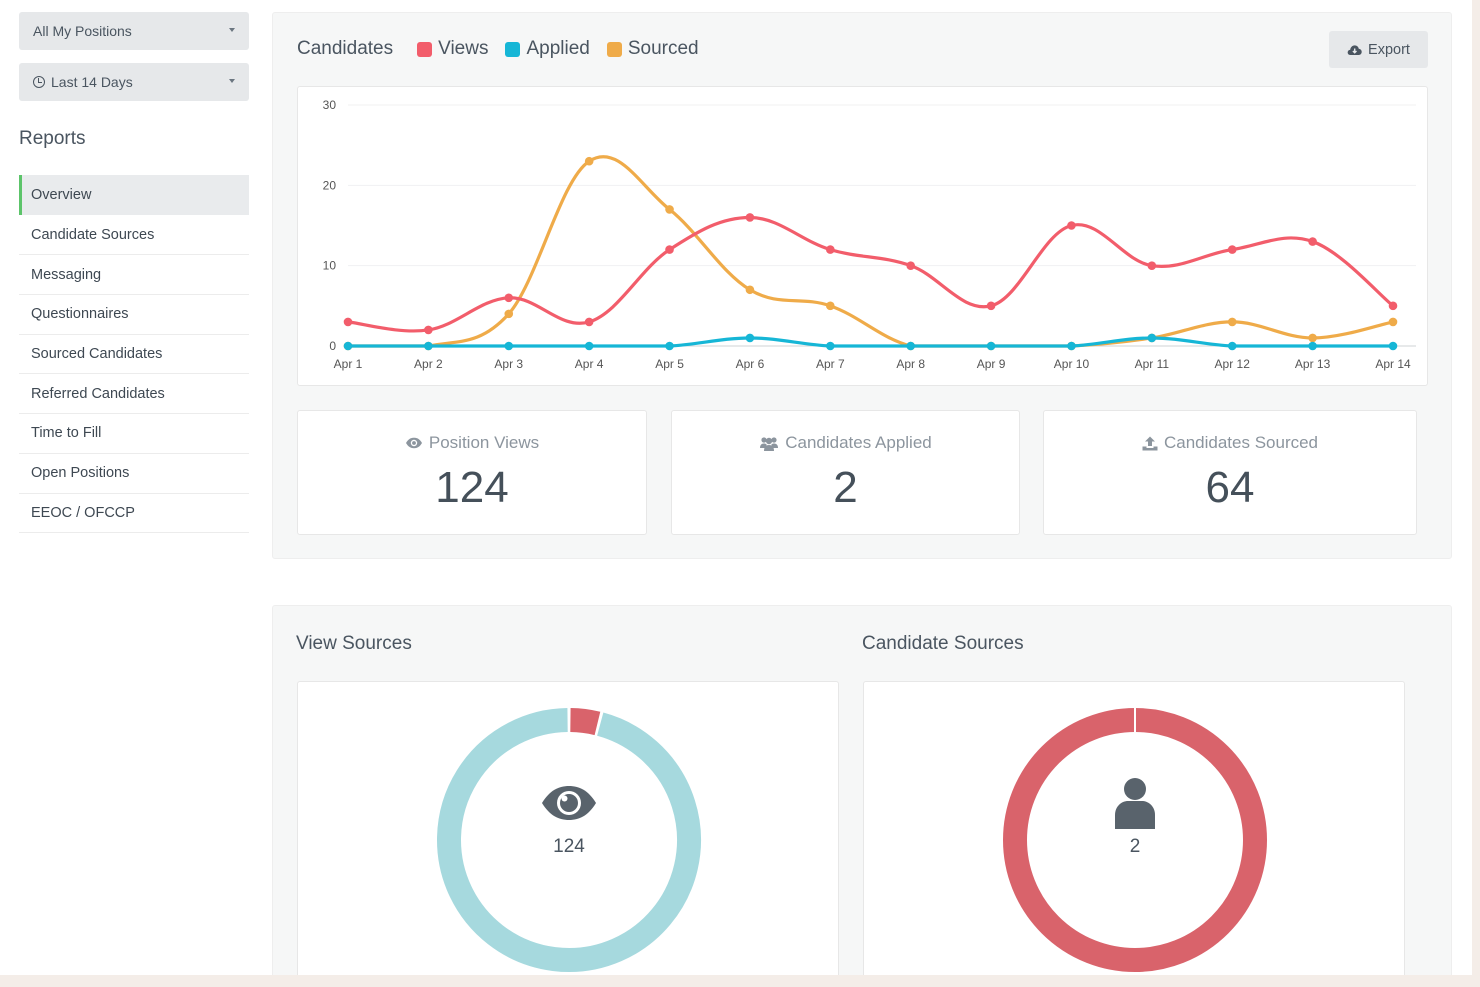  I want to click on stat-label: Candidates Sourced, so click(1241, 442).